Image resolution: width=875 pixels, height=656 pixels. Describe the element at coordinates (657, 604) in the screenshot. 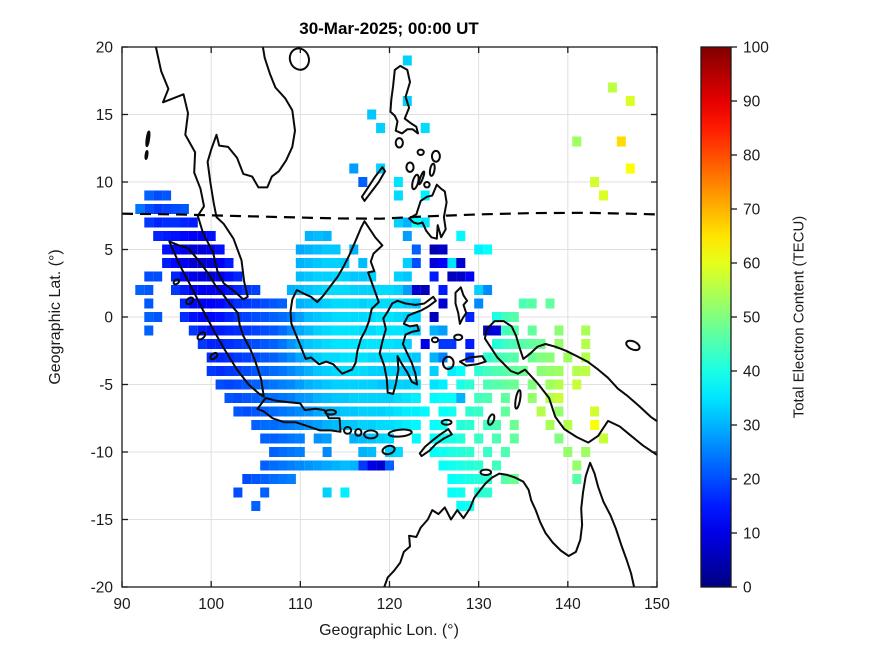

I see `x-tick-label: 150` at that location.